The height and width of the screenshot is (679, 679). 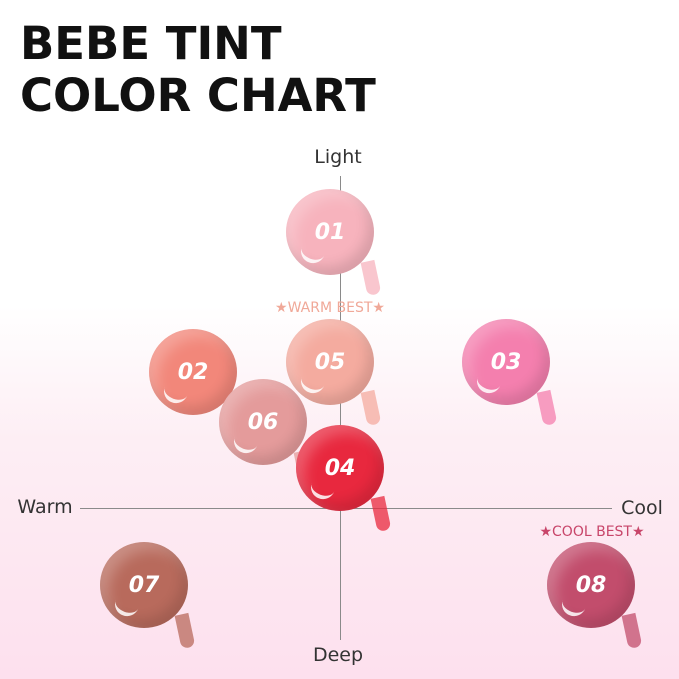 What do you see at coordinates (338, 157) in the screenshot?
I see `axis-label-light: Light` at bounding box center [338, 157].